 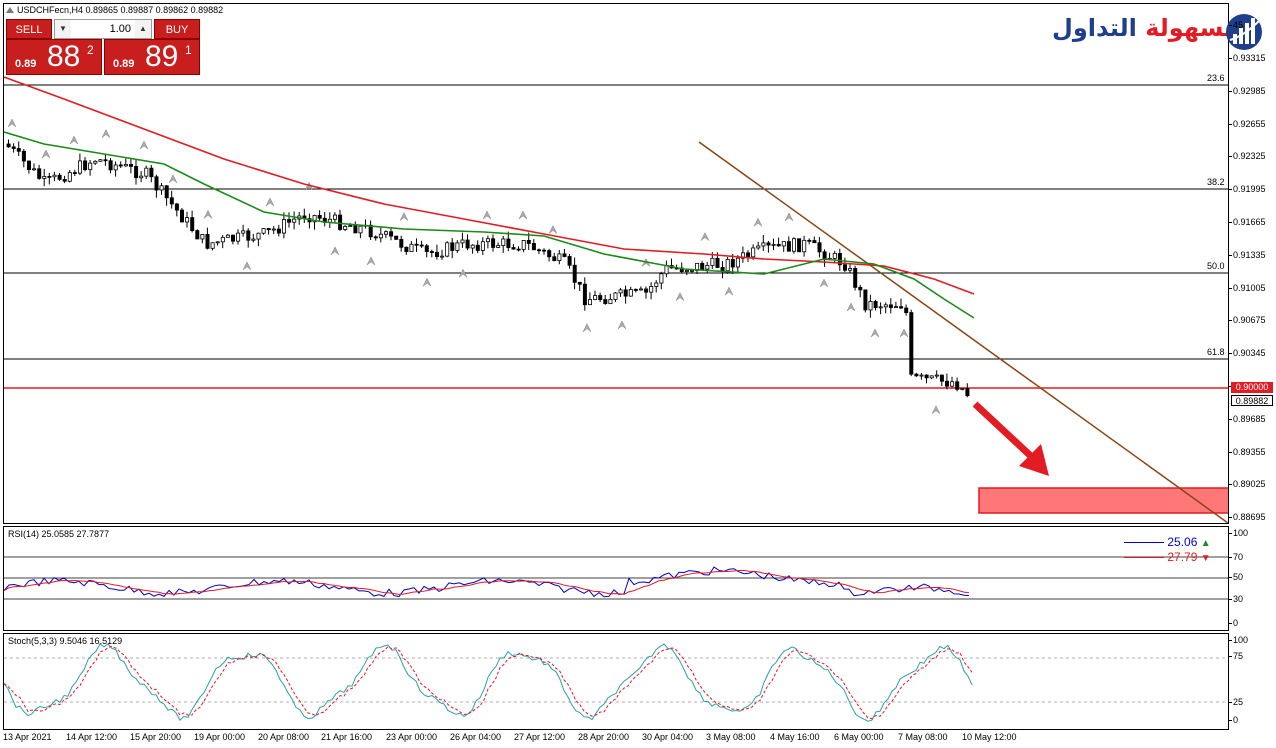 What do you see at coordinates (486, 582) in the screenshot?
I see `rsi-signal-line` at bounding box center [486, 582].